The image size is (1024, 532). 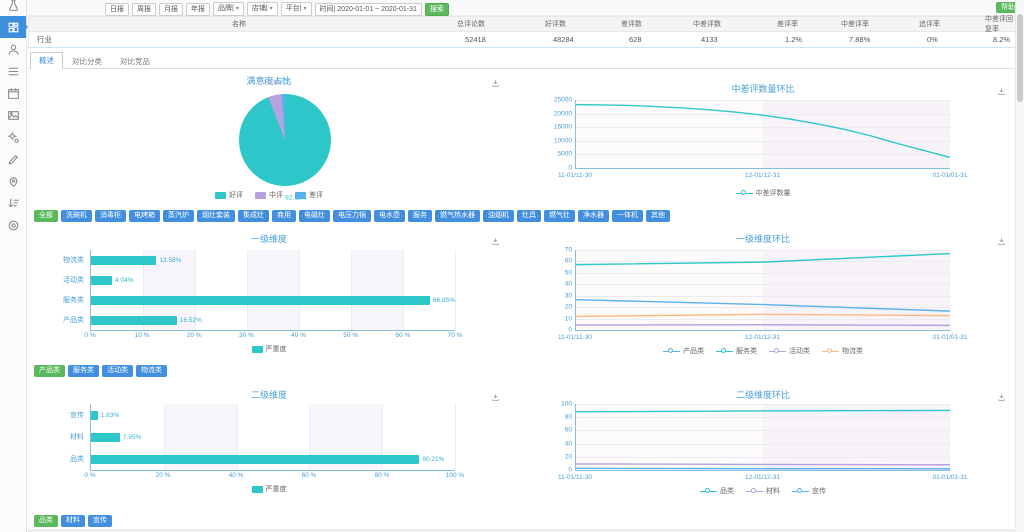 I want to click on dimension-chip-产品类: 产品类, so click(x=49, y=370).